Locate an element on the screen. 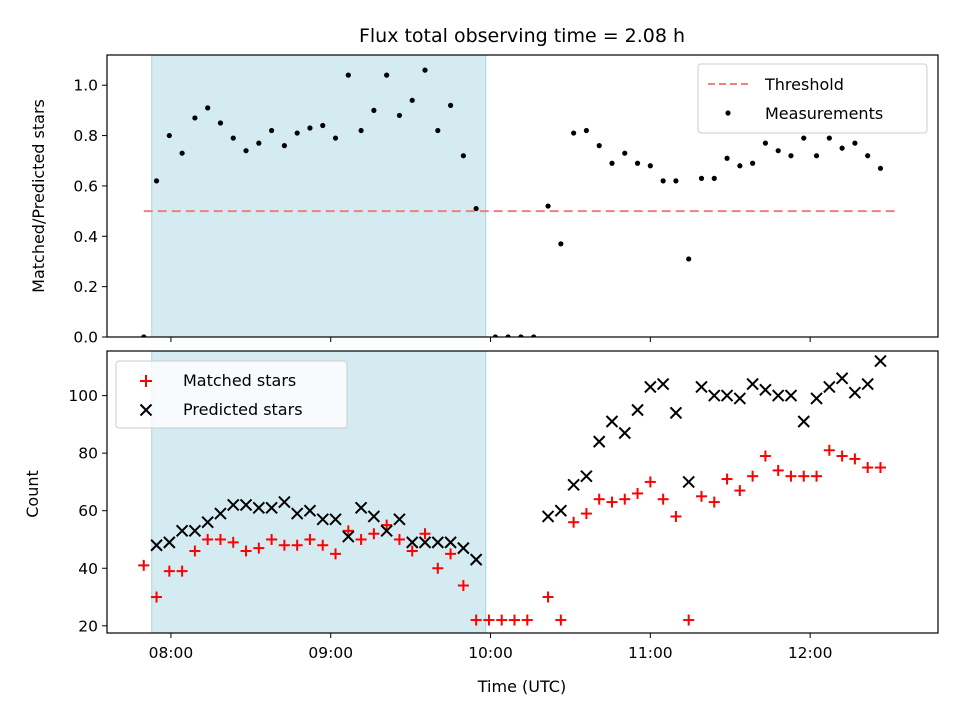 The width and height of the screenshot is (960, 725). bottom-x-tick-label: 11:00 is located at coordinates (650, 653).